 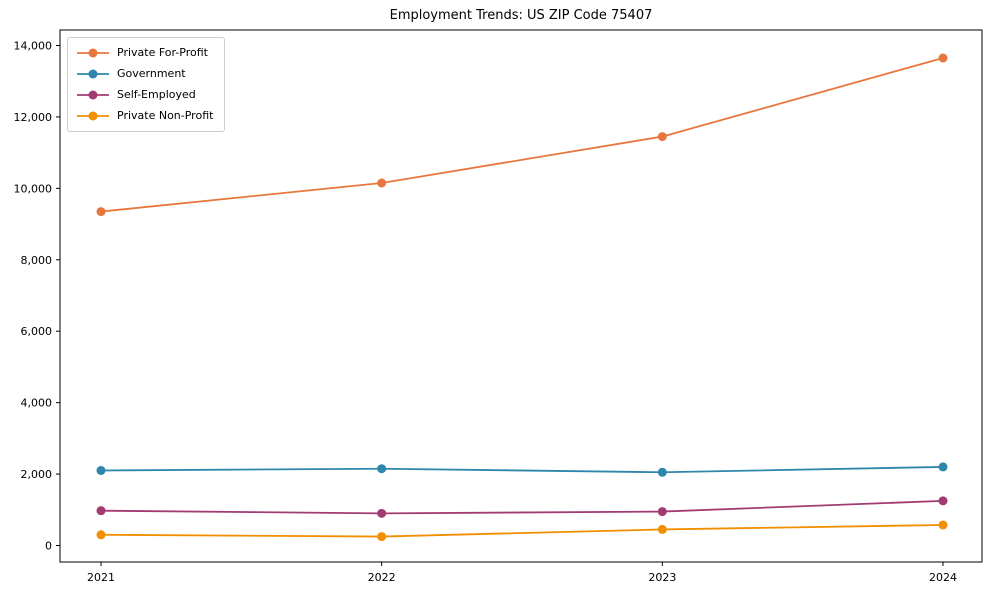 What do you see at coordinates (48, 546) in the screenshot?
I see `y-tick-label: 0` at bounding box center [48, 546].